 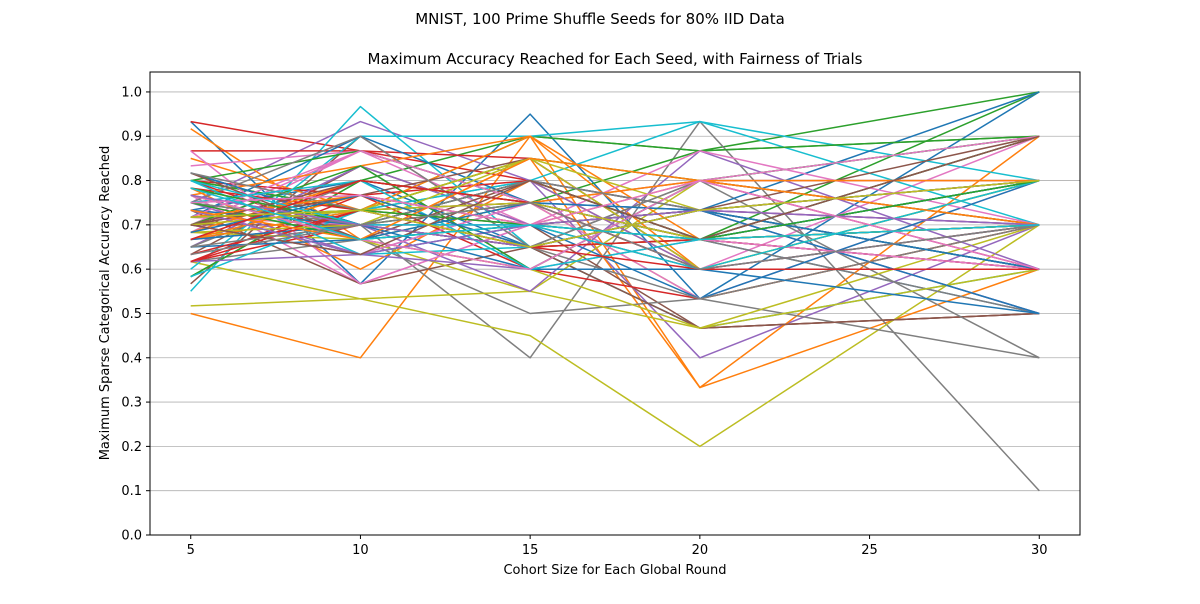 What do you see at coordinates (617, 546) in the screenshot?
I see `x-axis-ticks: 5 10 15 20 25 30` at bounding box center [617, 546].